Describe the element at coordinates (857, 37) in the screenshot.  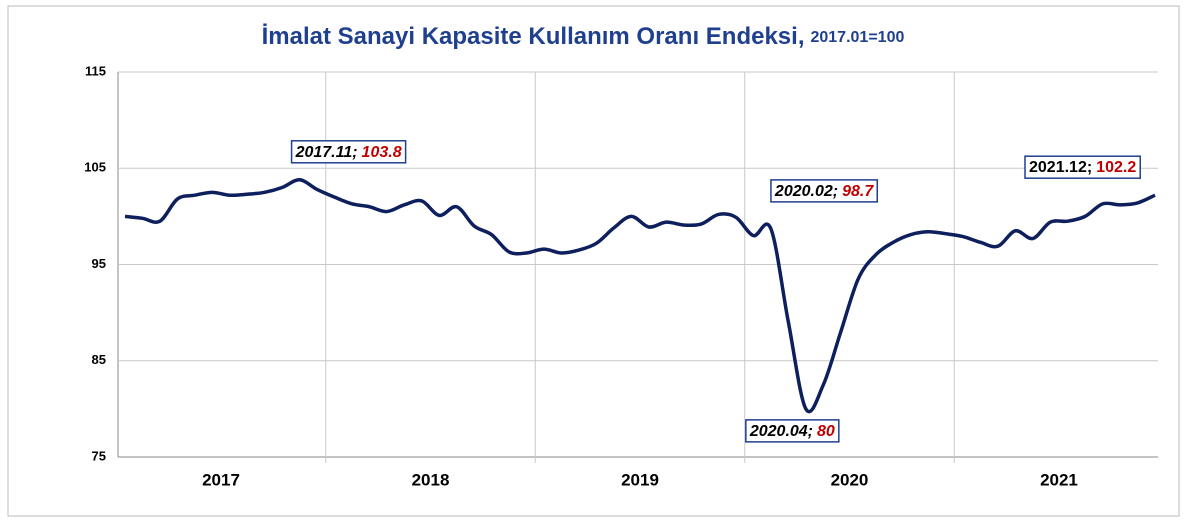
I see `chart-subtitle: 2017.01=100` at that location.